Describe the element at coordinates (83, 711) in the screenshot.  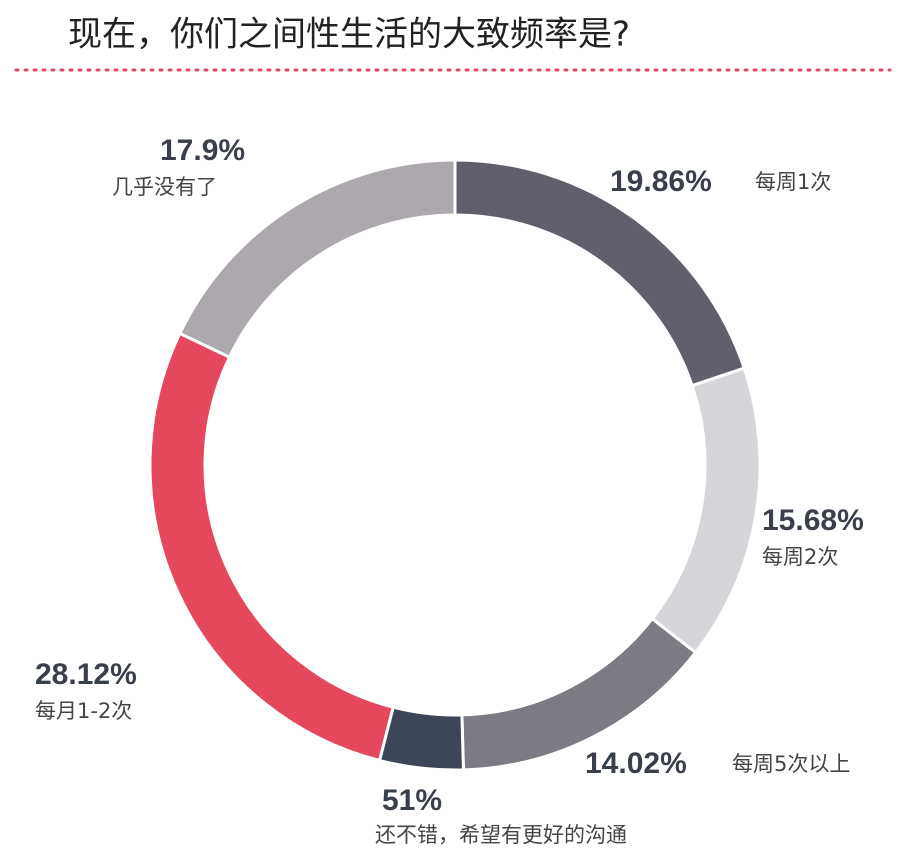
I see `category-label: 每月1-2次` at that location.